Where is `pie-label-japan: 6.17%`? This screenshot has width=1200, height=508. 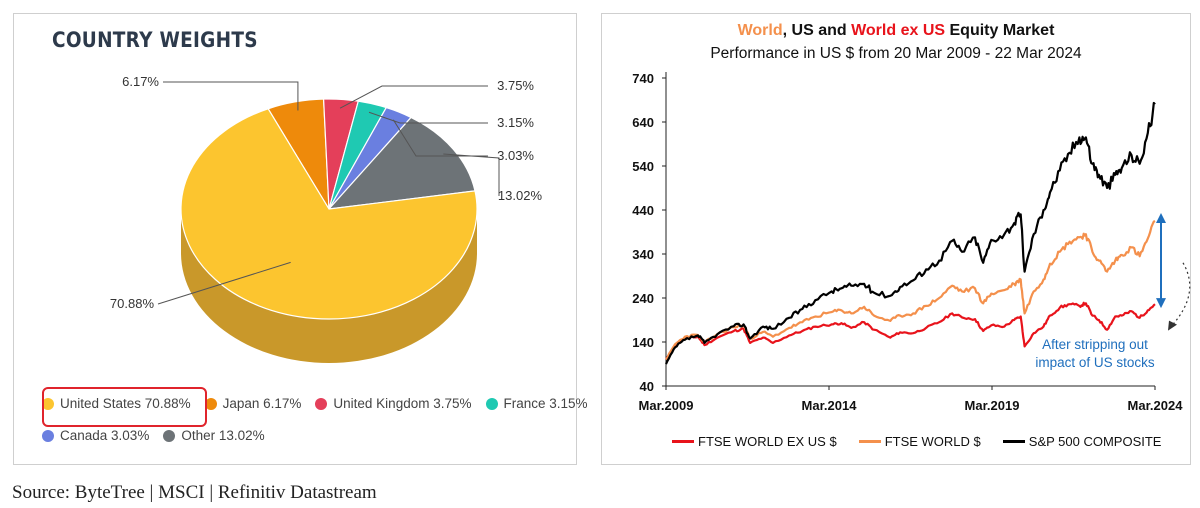
pie-label-japan: 6.17% is located at coordinates (140, 81).